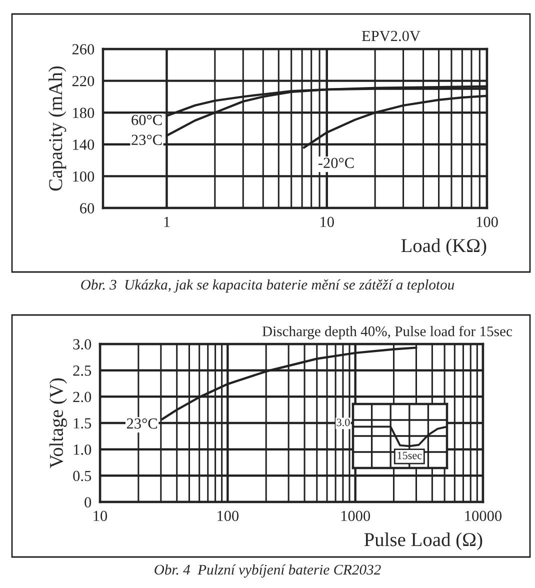 This screenshot has width=535, height=588. Describe the element at coordinates (83, 423) in the screenshot. I see `y-tick-label: 1.5` at that location.